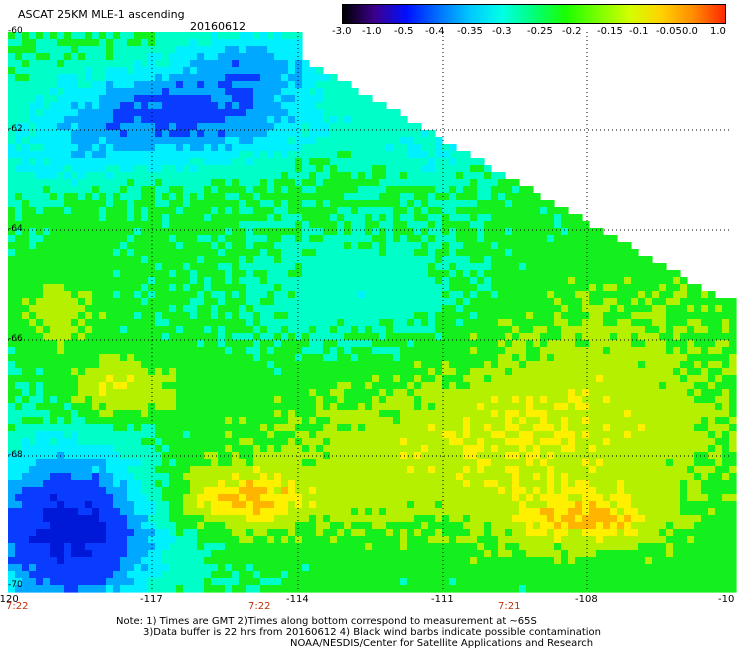 The width and height of the screenshot is (740, 650). Describe the element at coordinates (610, 31) in the screenshot. I see `colorbar-label: -0.15` at that location.